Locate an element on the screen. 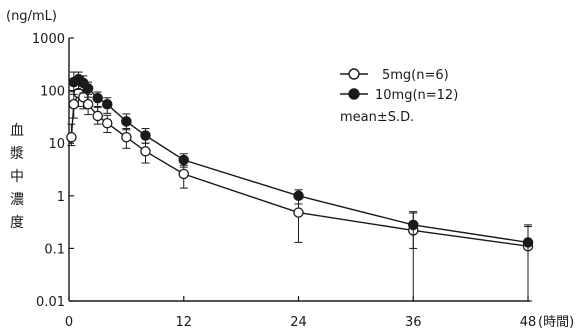  y-label-char: 濃 is located at coordinates (17, 200).